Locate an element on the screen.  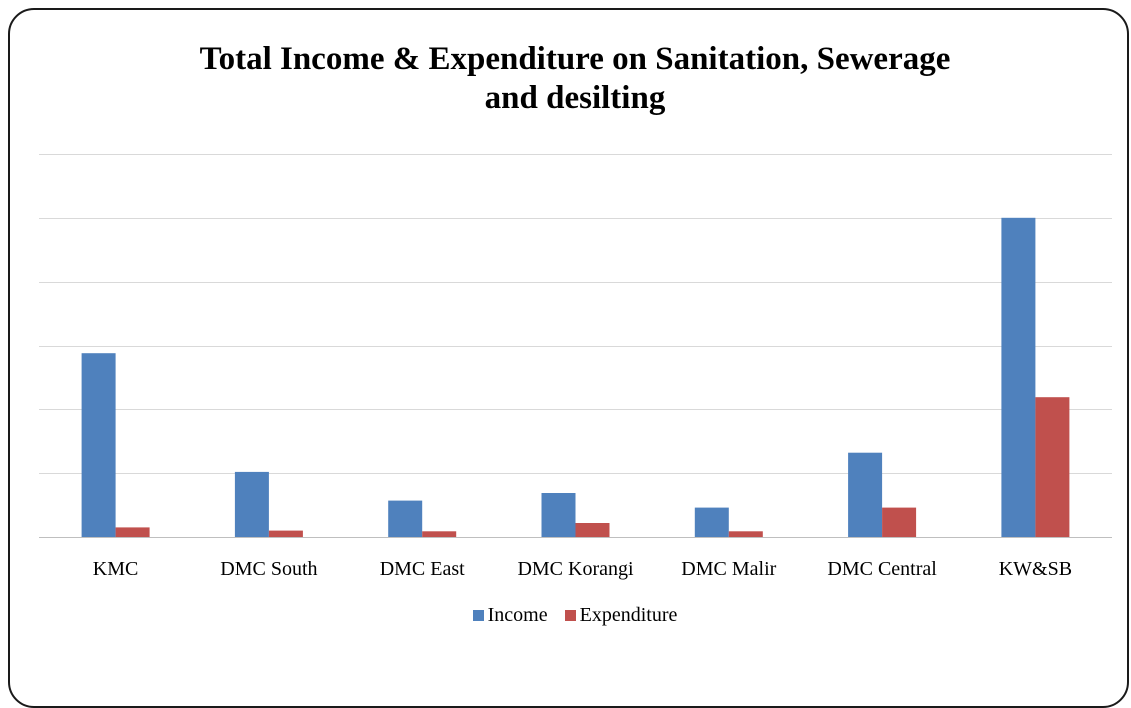
legend-label-expenditure: Expenditure is located at coordinates (628, 615).